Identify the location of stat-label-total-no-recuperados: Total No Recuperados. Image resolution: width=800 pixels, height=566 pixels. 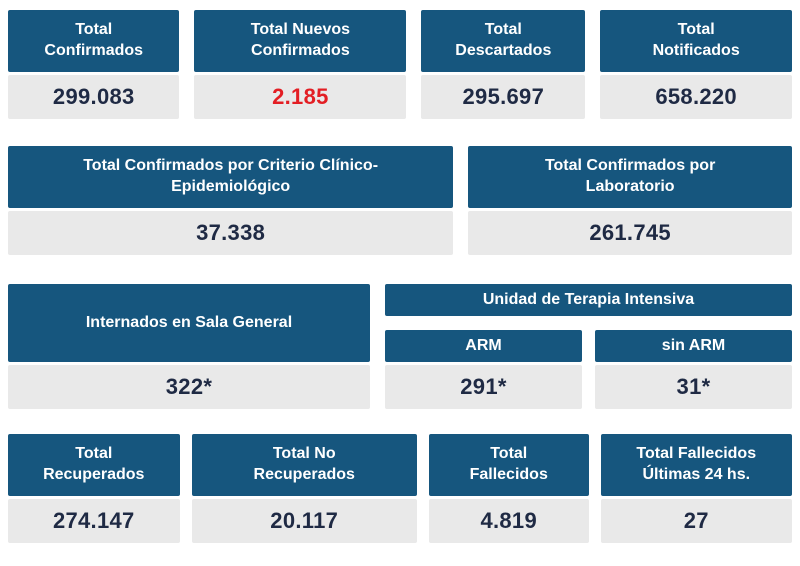
(304, 465).